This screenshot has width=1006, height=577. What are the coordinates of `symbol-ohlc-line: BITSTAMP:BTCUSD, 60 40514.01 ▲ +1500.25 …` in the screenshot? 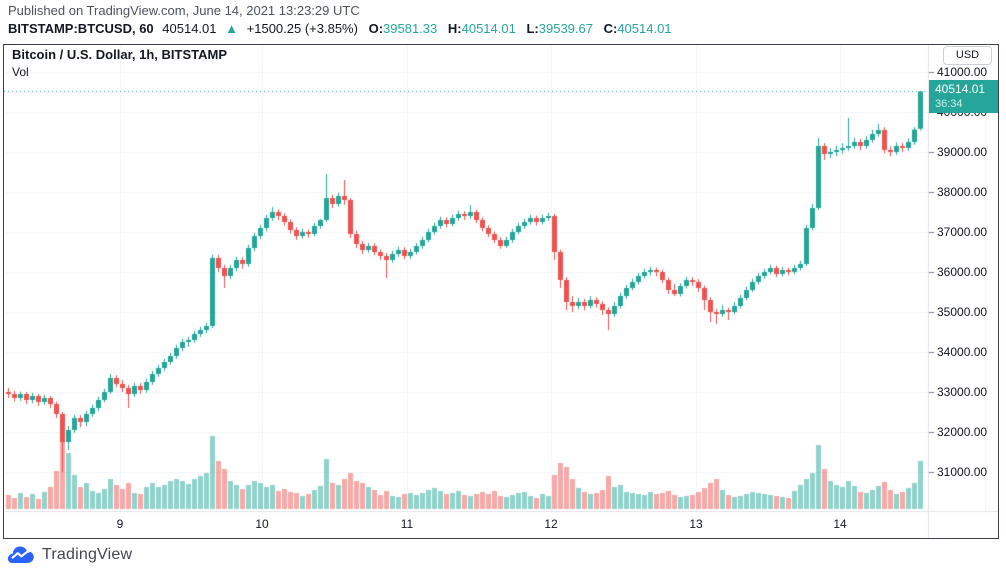 It's located at (340, 28).